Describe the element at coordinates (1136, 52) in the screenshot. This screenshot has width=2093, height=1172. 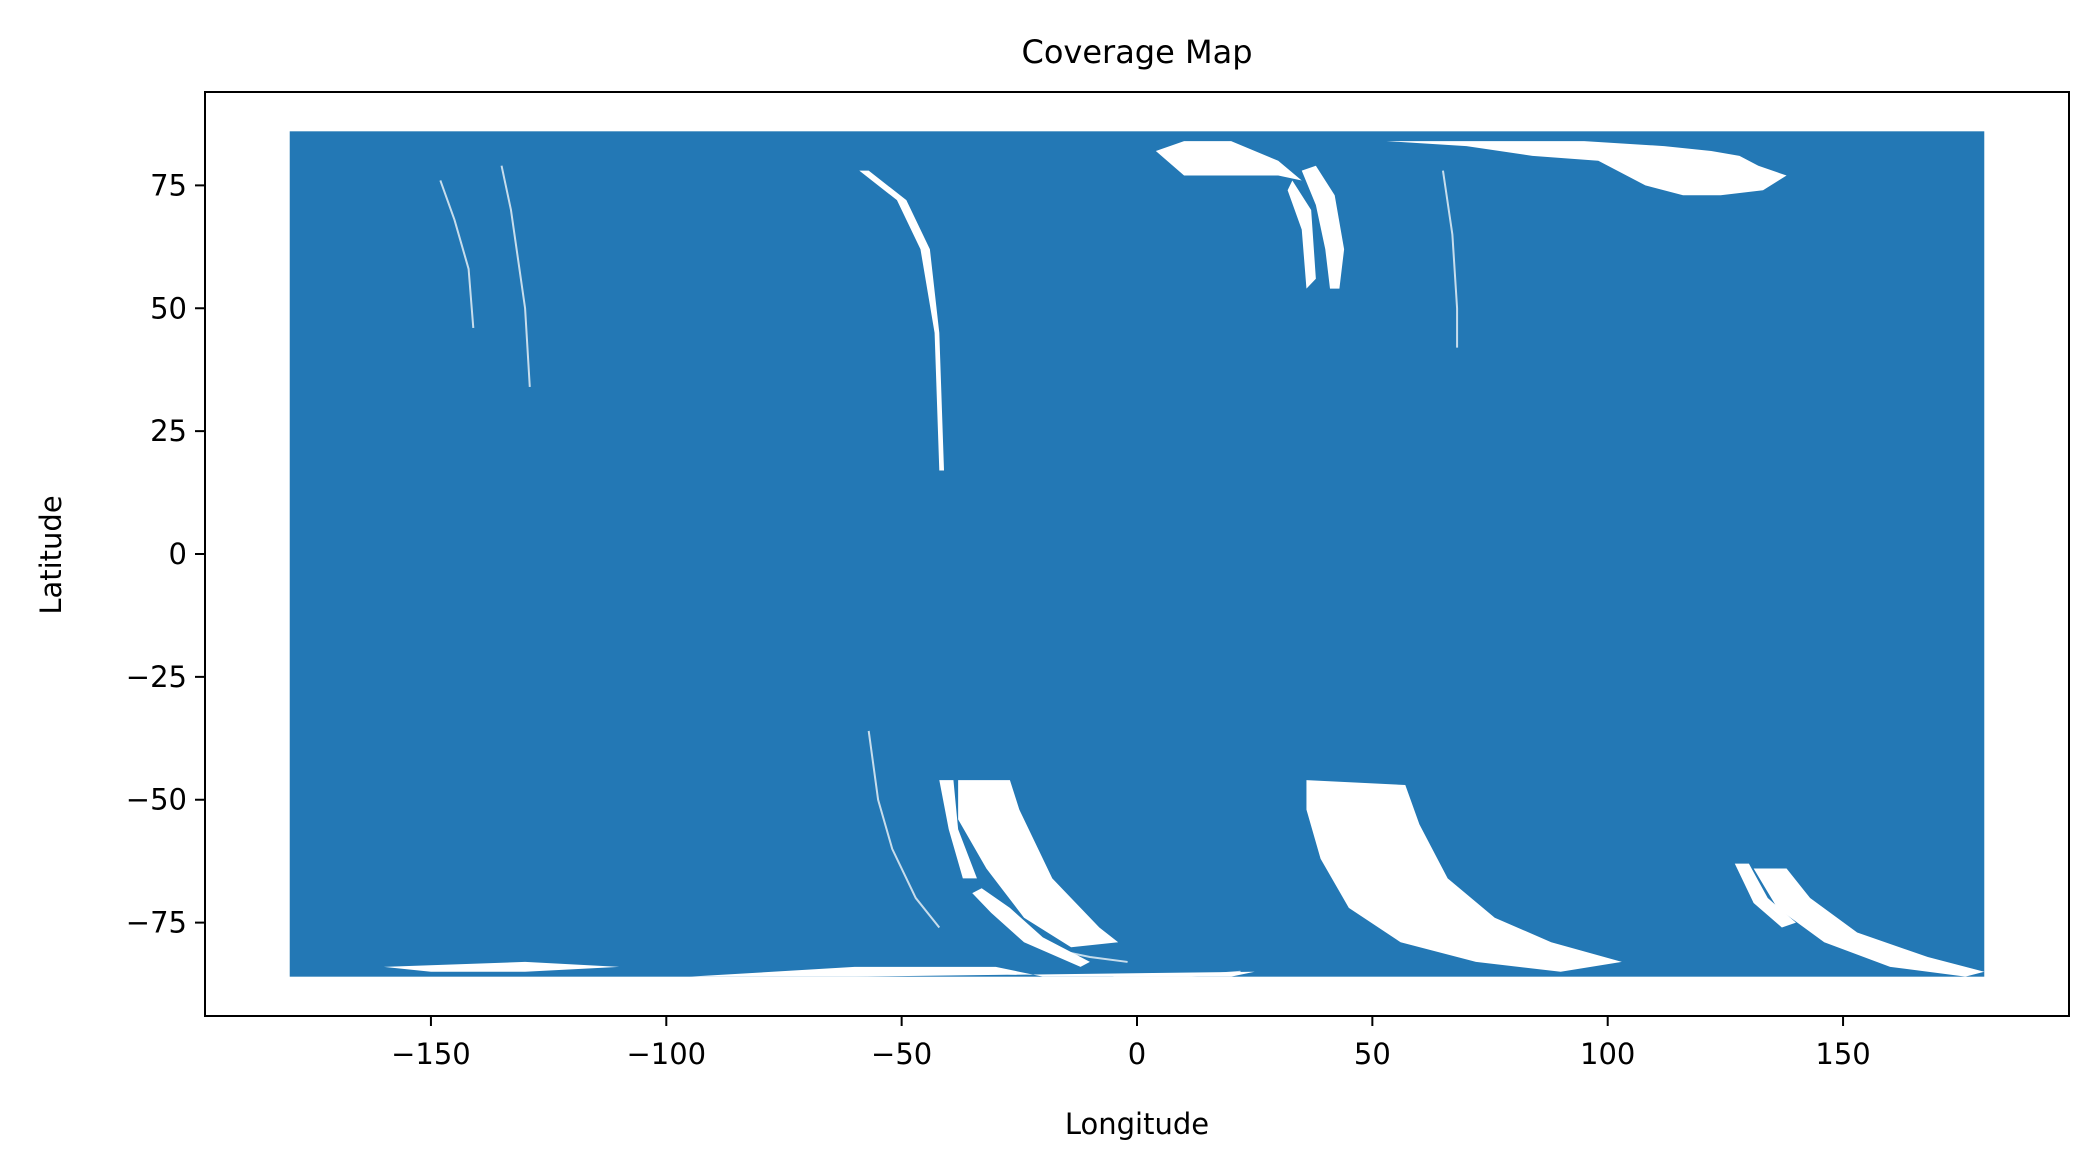
I see `chart-title: Coverage Map` at that location.